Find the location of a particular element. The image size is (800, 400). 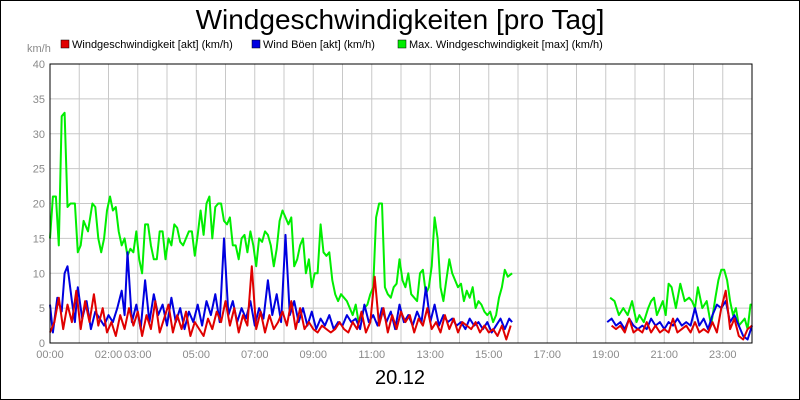

x-tick-label: 17:00 is located at coordinates (547, 355).